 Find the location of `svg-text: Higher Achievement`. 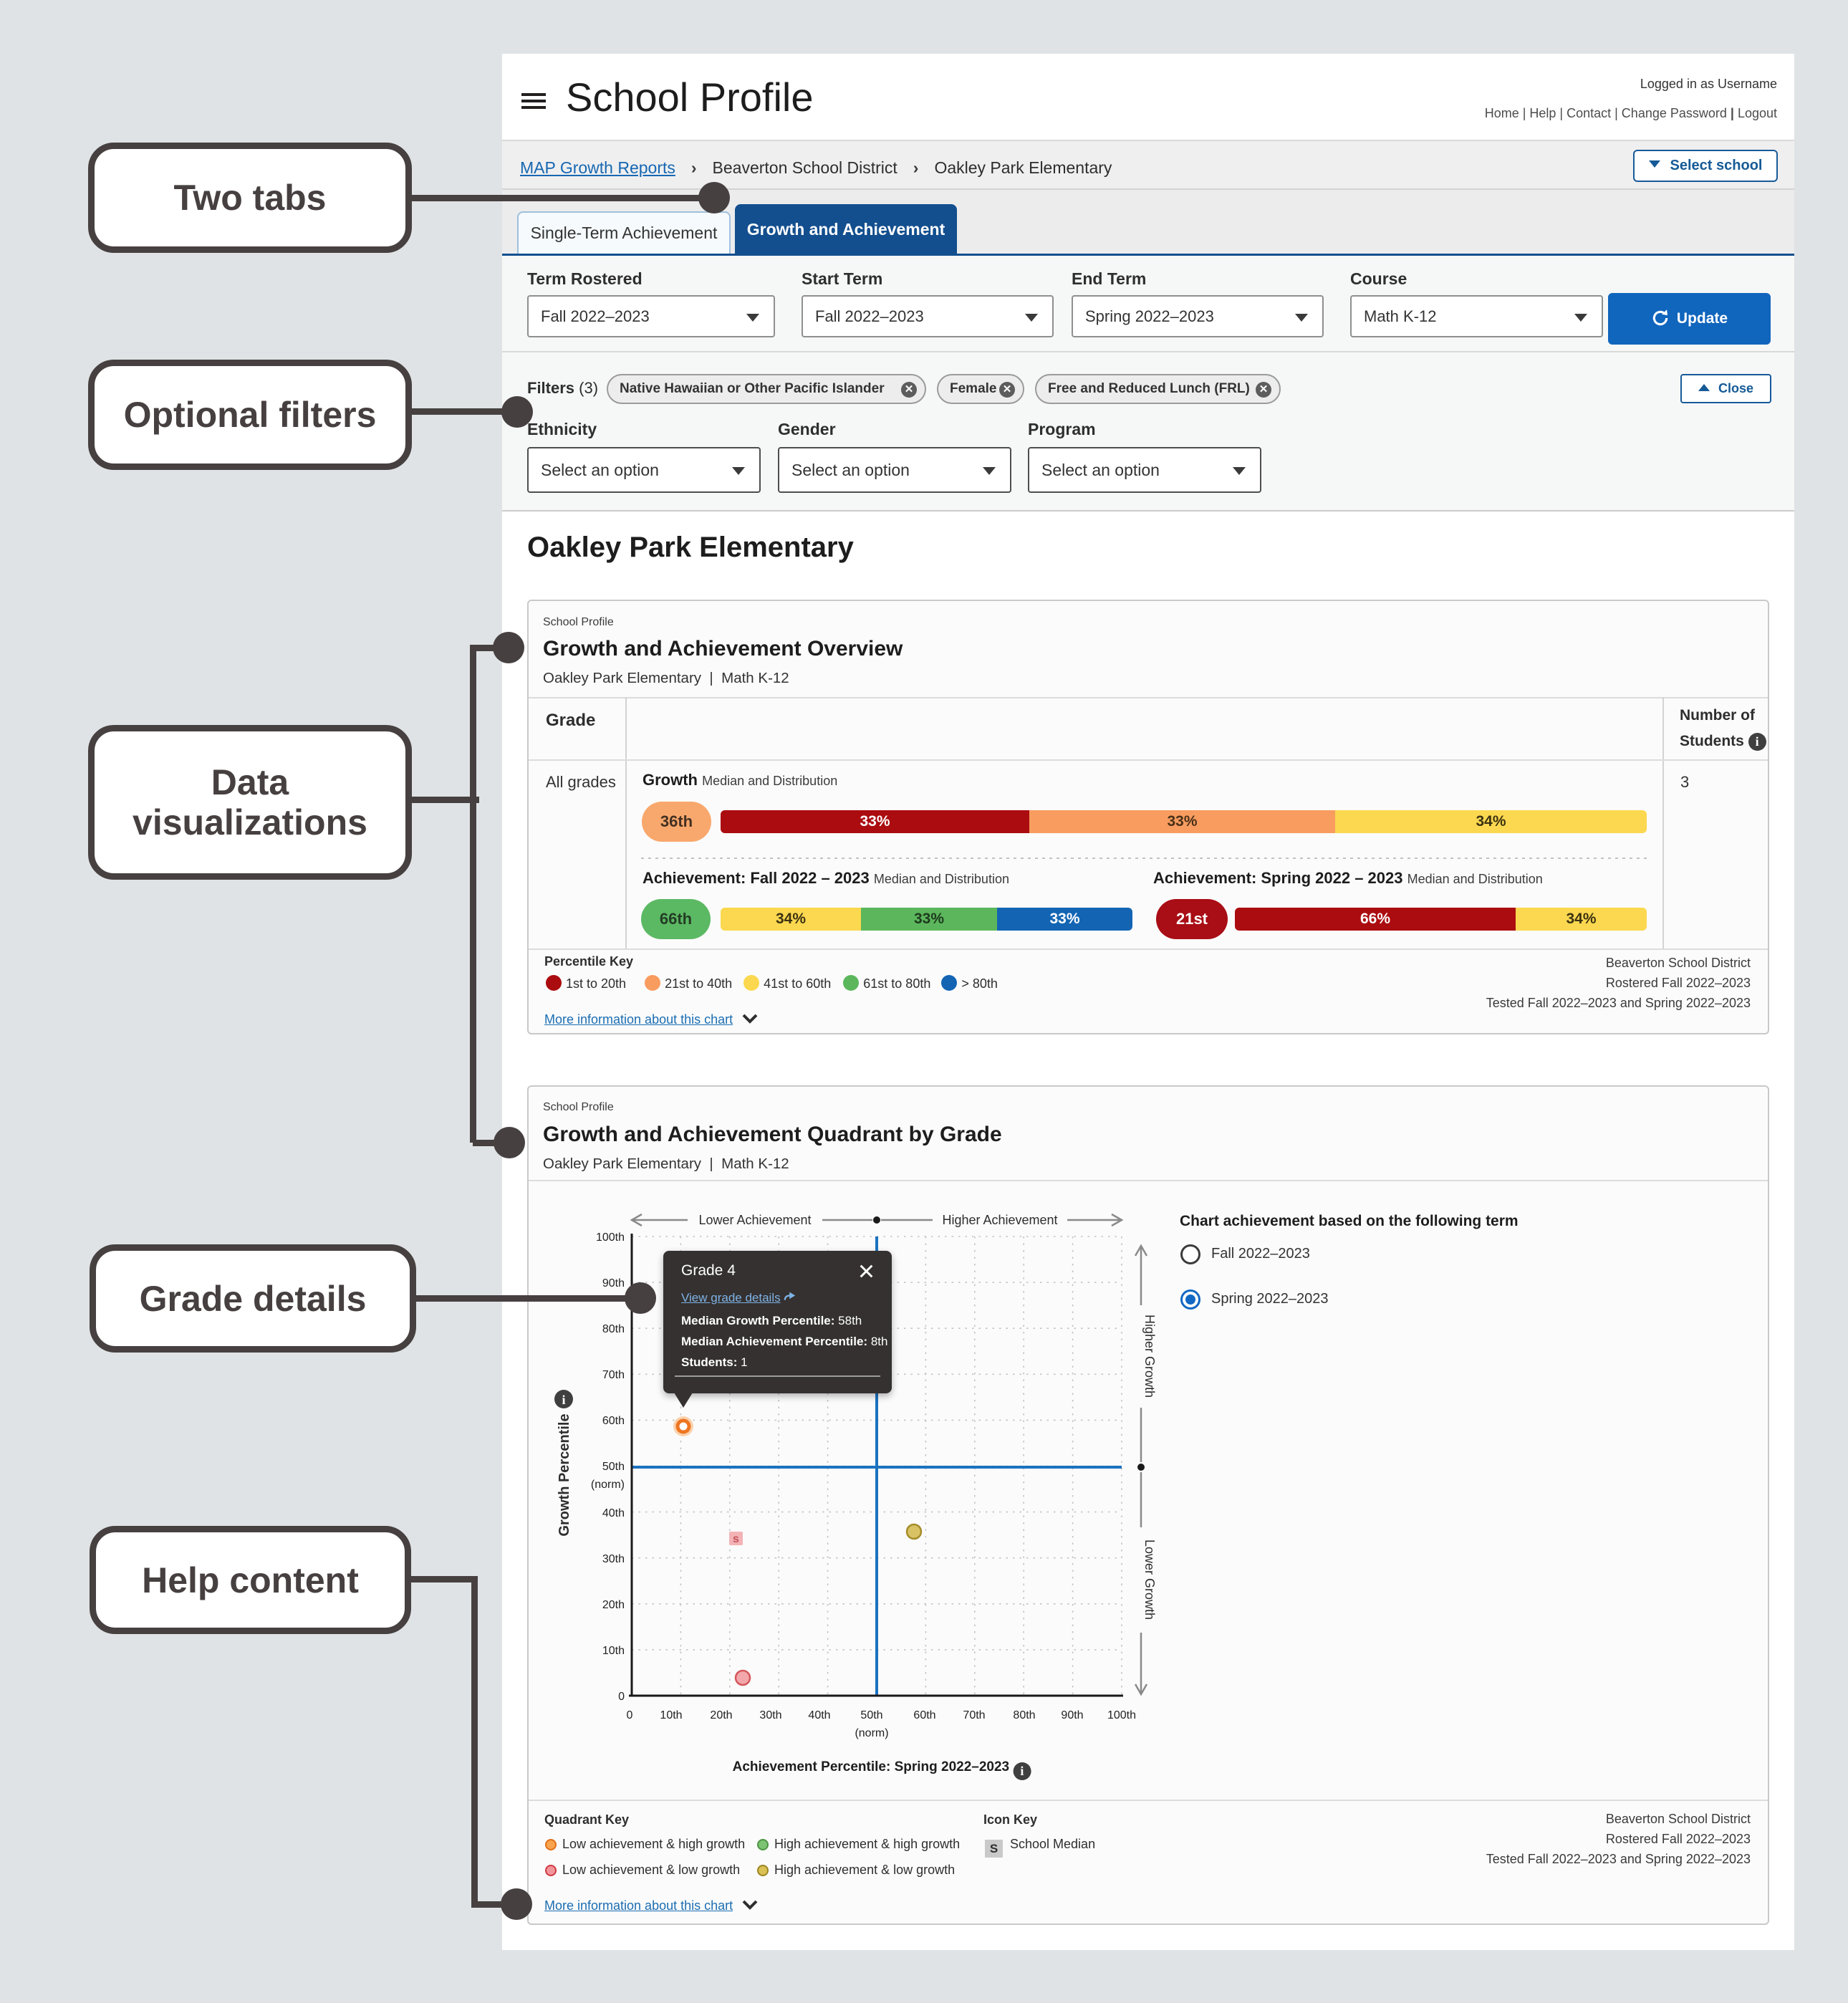

svg-text: Higher Achievement is located at coordinates (999, 1220).